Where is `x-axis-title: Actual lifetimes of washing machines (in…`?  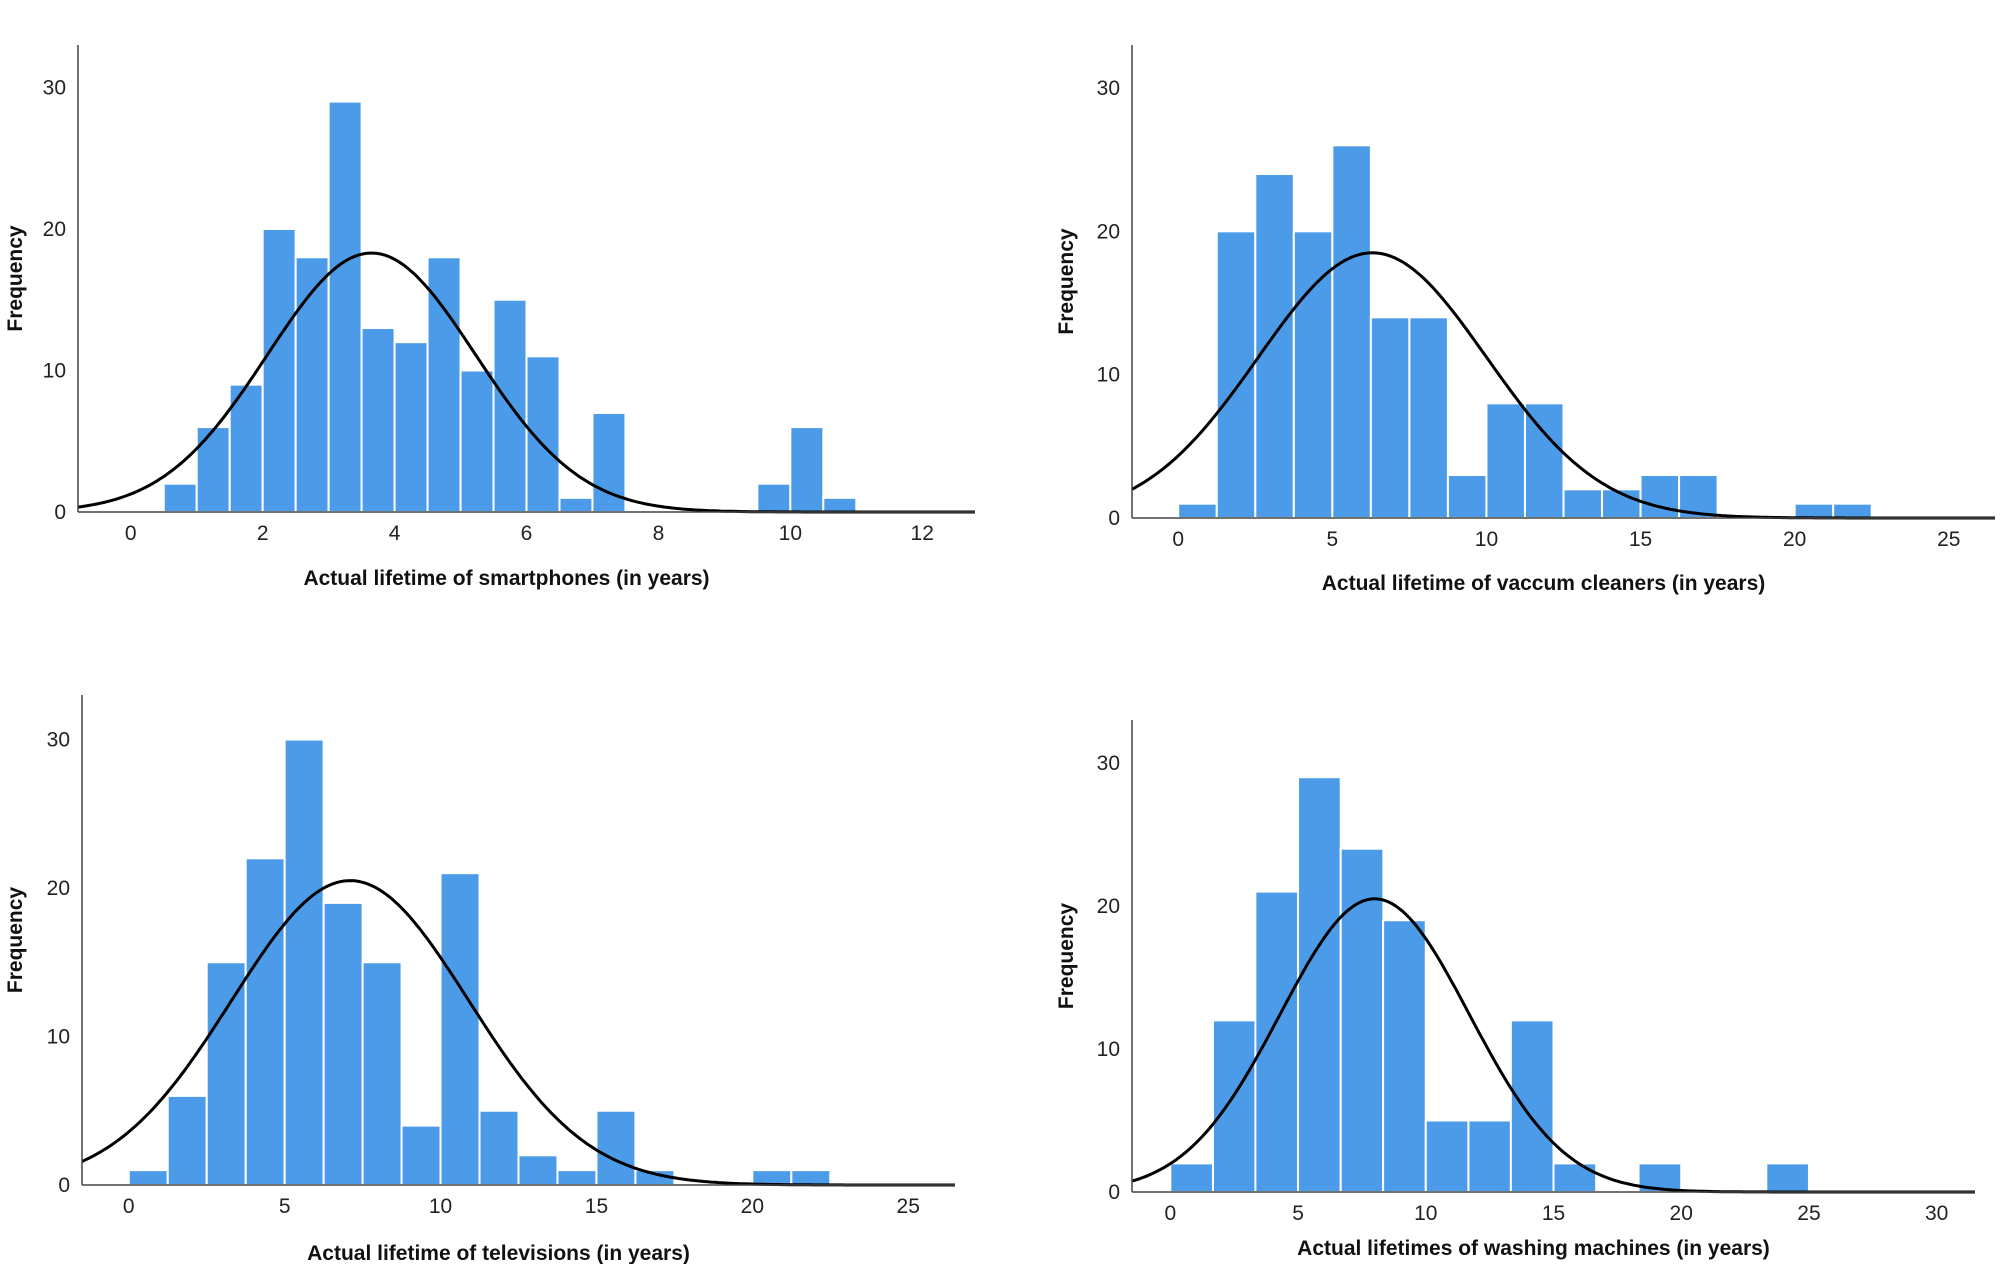 x-axis-title: Actual lifetimes of washing machines (in… is located at coordinates (1533, 1248).